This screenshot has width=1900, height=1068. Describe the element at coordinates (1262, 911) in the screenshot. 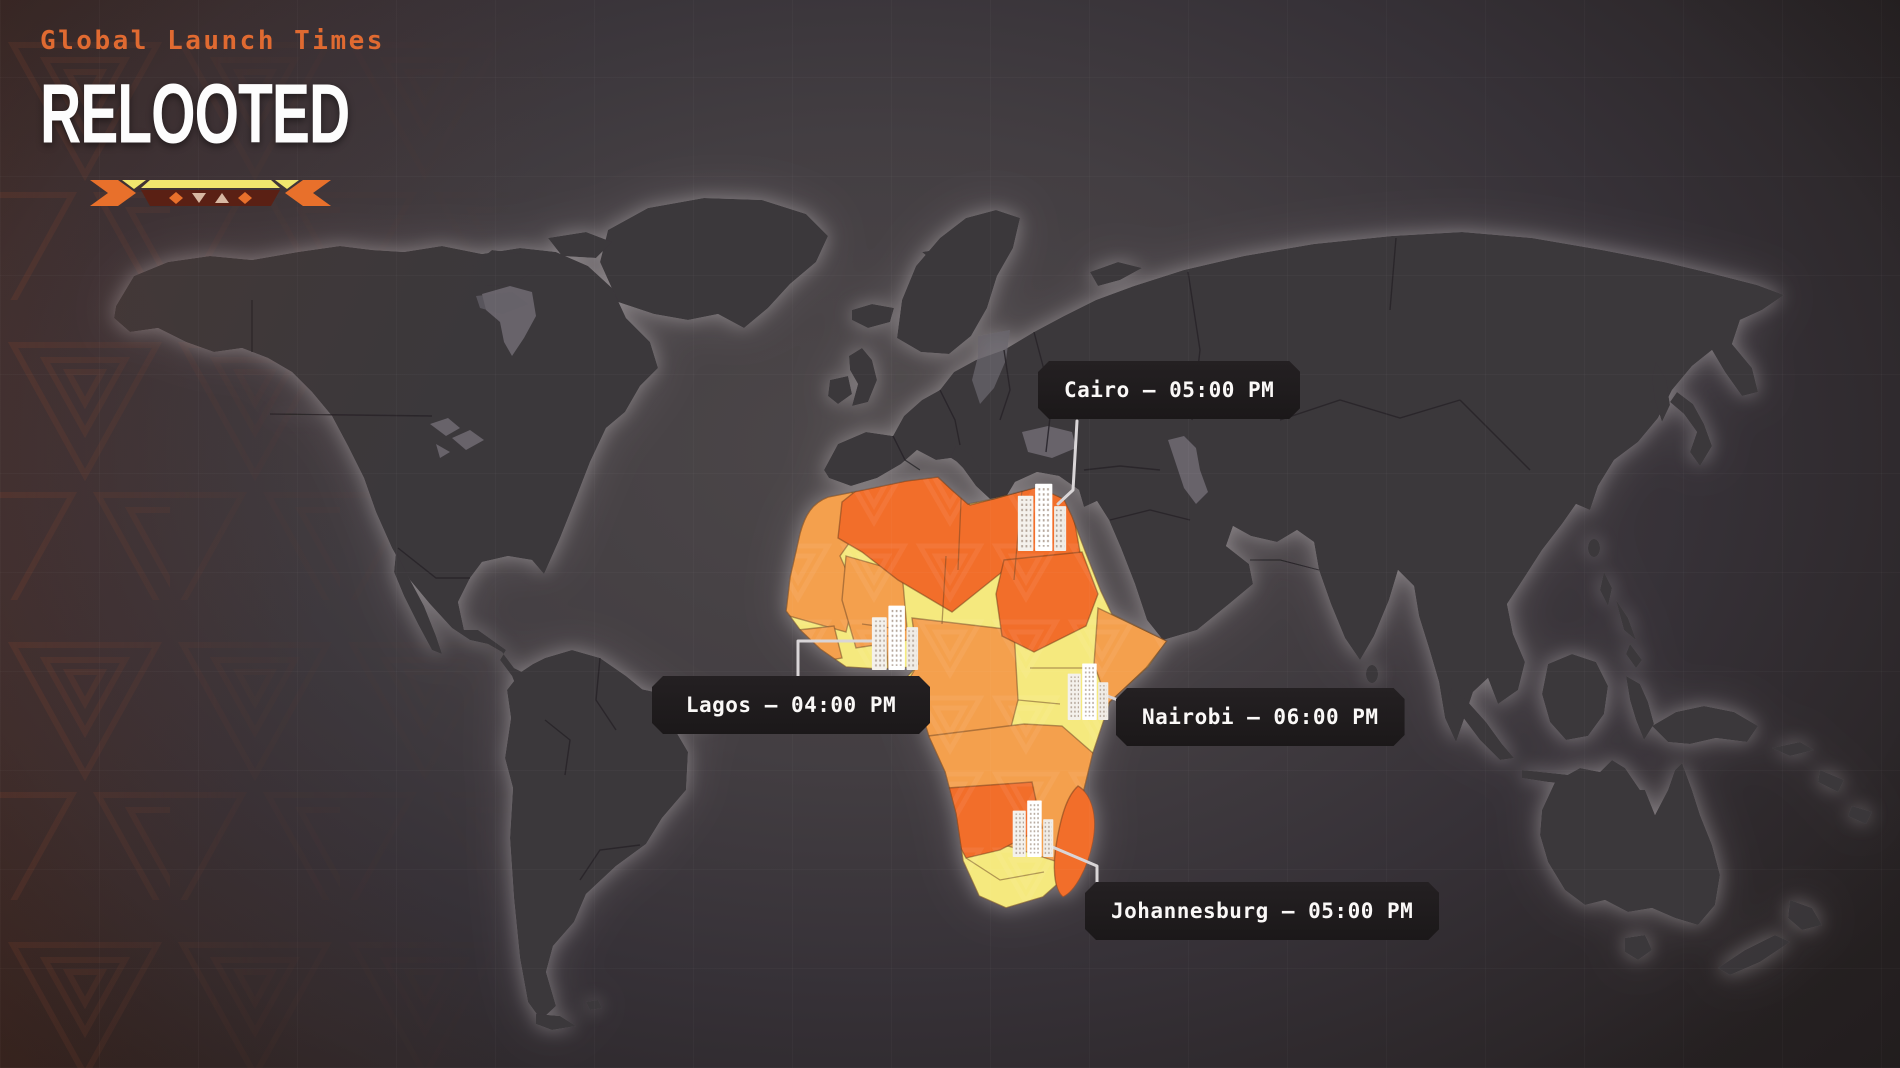

I see `time-label-johannesburg: Johannesburg – 05:00 PM` at that location.